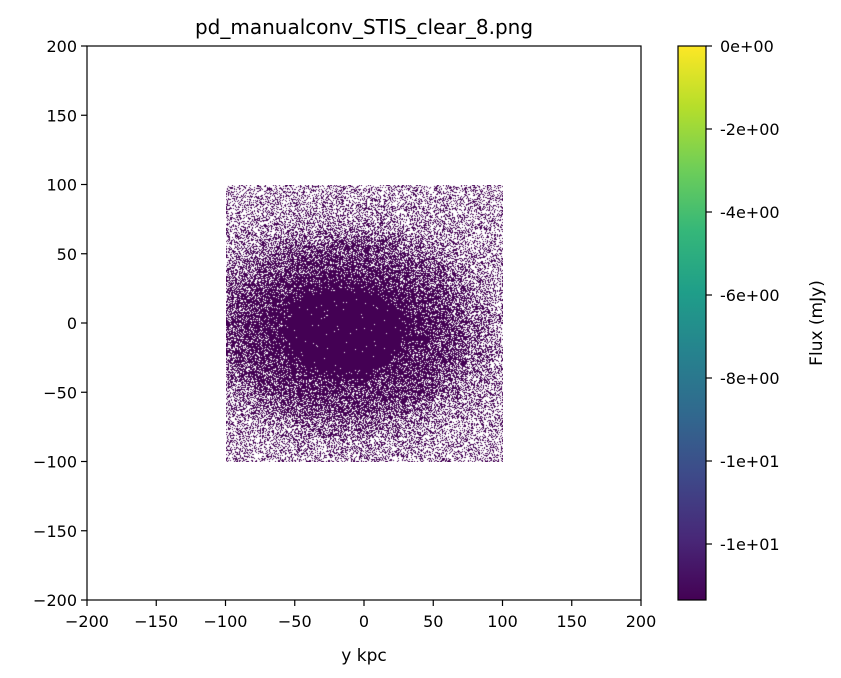  What do you see at coordinates (295, 621) in the screenshot?
I see `x-tick-label: −50` at bounding box center [295, 621].